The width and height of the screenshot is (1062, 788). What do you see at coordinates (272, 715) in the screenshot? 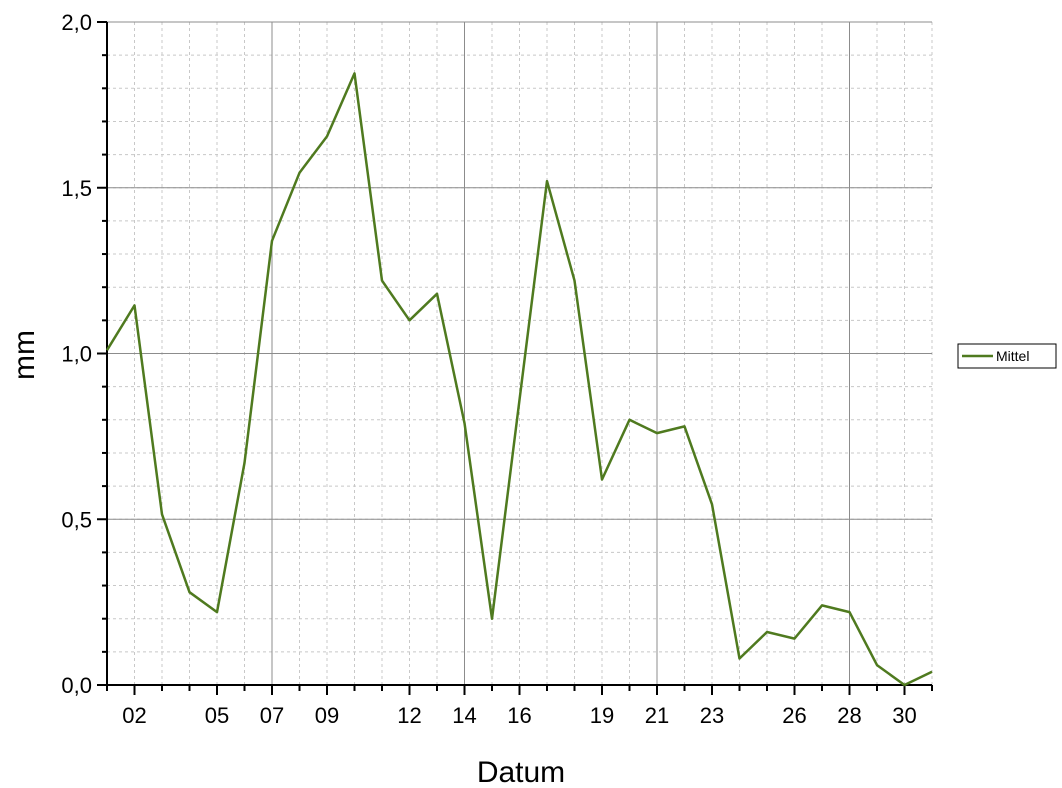
I see `x-tick-label: 07` at bounding box center [272, 715].